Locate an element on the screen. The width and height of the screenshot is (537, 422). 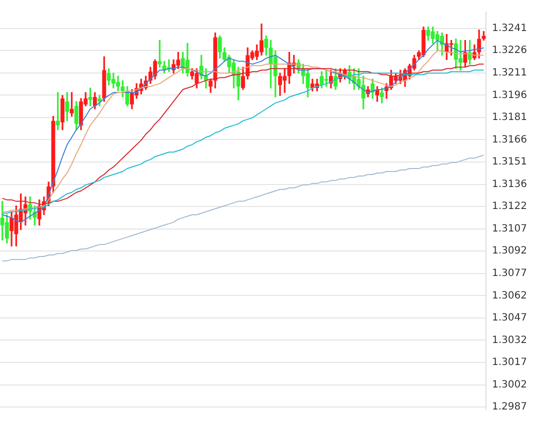
y-tick-label: 1.3107 is located at coordinates (510, 228).